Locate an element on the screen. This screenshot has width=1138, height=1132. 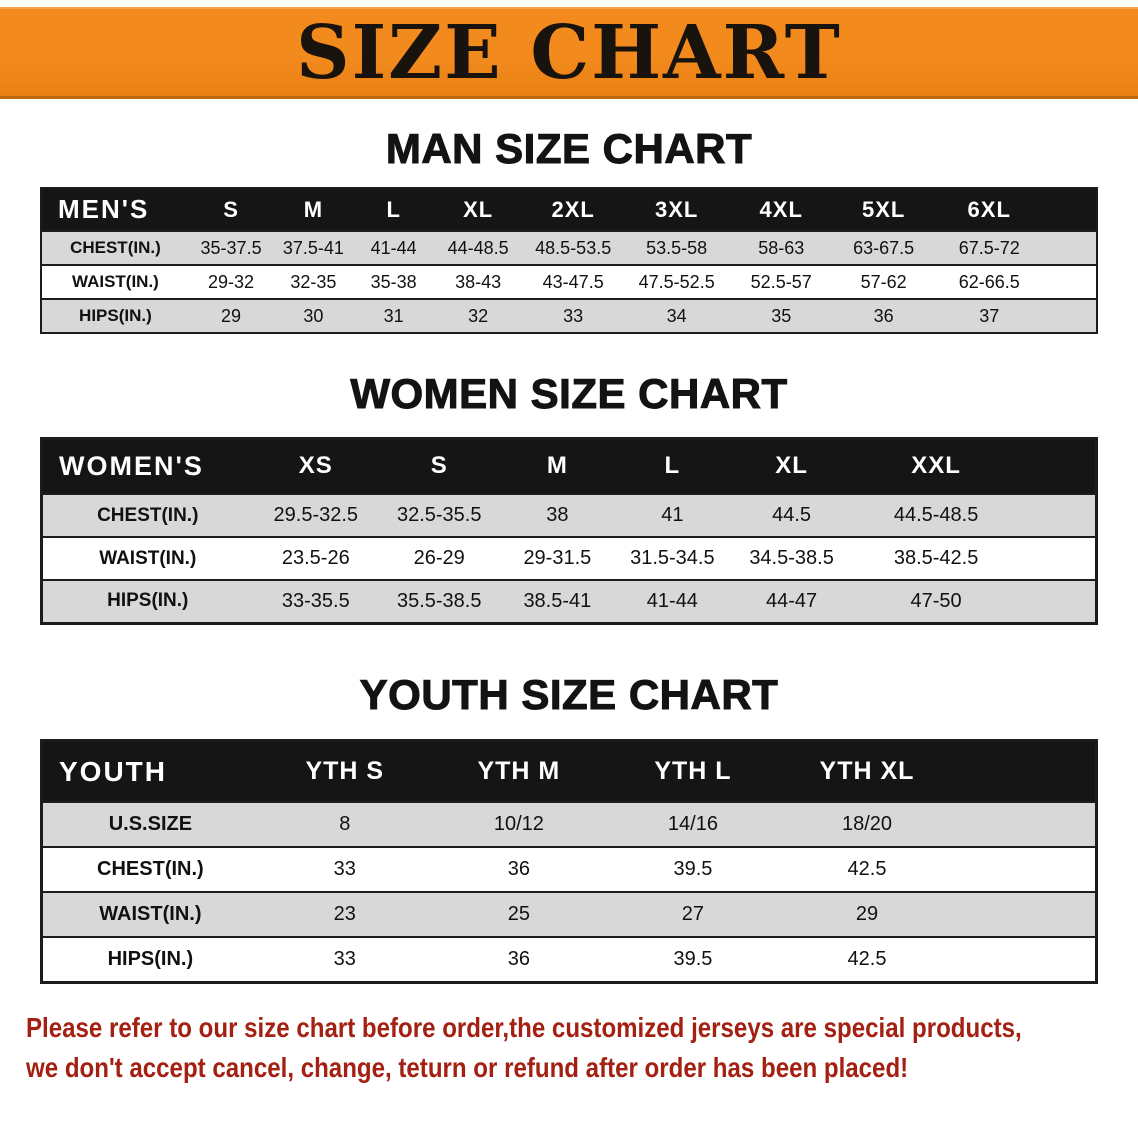
women-col-m: M is located at coordinates (557, 466).